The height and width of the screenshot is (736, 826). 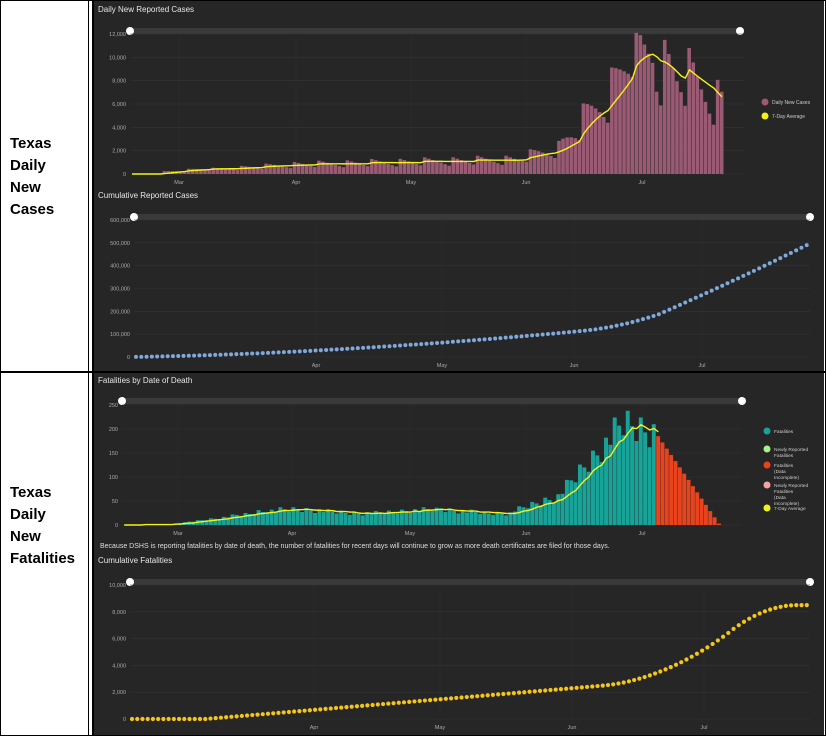 What do you see at coordinates (780, 498) in the screenshot?
I see `legend-label: (Data` at bounding box center [780, 498].